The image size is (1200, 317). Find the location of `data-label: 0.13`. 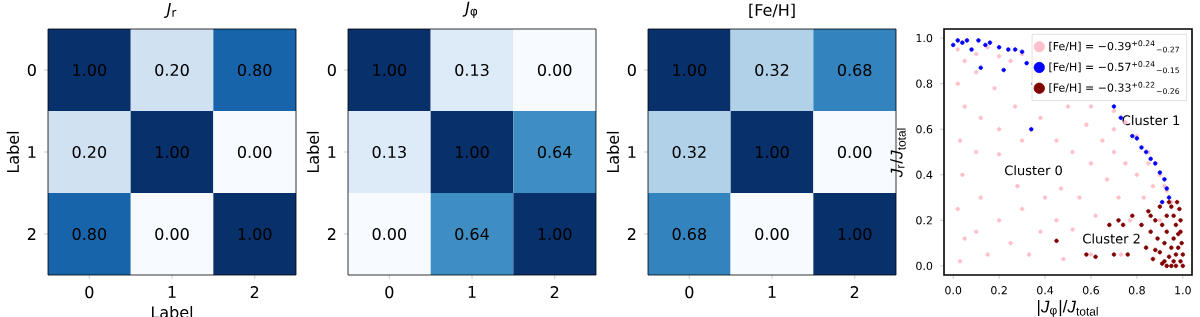

data-label: 0.13 is located at coordinates (472, 70).